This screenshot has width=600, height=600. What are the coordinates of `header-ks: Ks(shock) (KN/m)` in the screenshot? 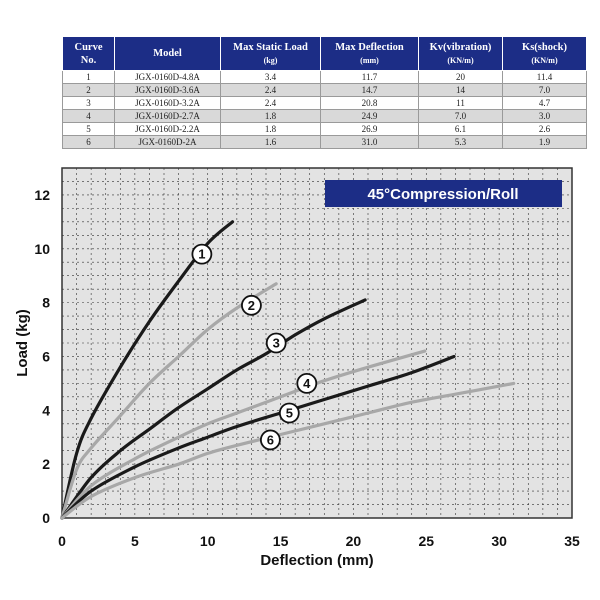 It's located at (544, 53).